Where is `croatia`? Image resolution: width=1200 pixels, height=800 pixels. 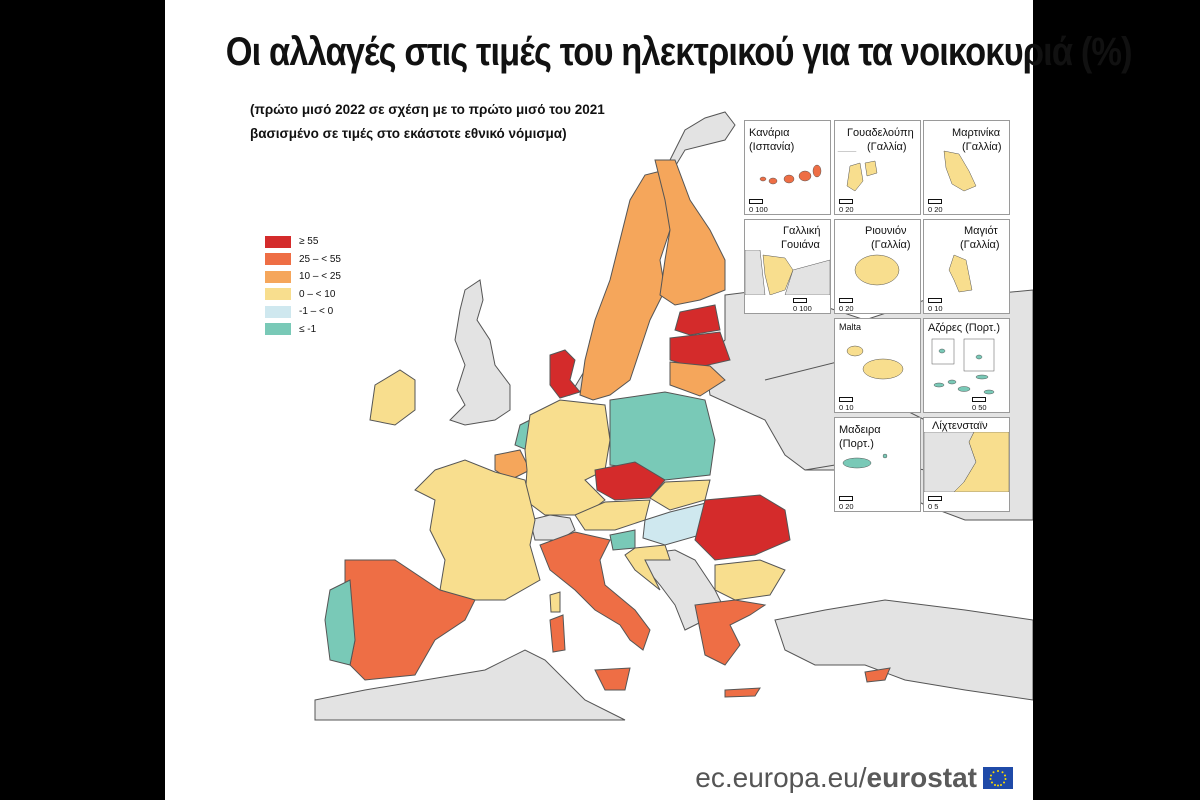
croatia is located at coordinates (647, 567).